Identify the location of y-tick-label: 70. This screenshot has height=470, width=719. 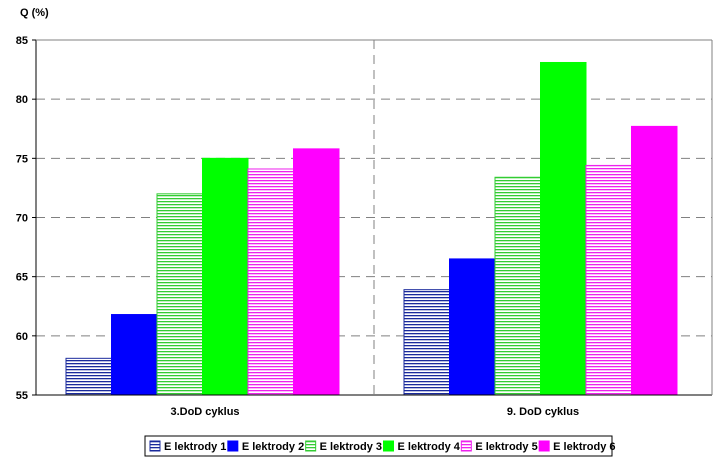
(22, 219).